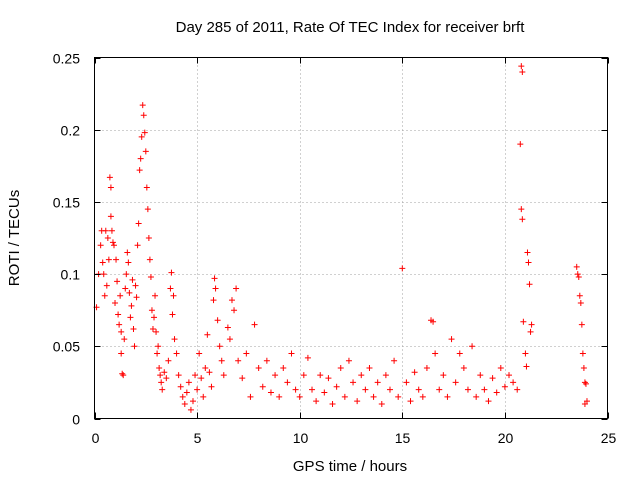 Image resolution: width=640 pixels, height=480 pixels. What do you see at coordinates (350, 466) in the screenshot?
I see `x-axis-title: GPS time / hours` at bounding box center [350, 466].